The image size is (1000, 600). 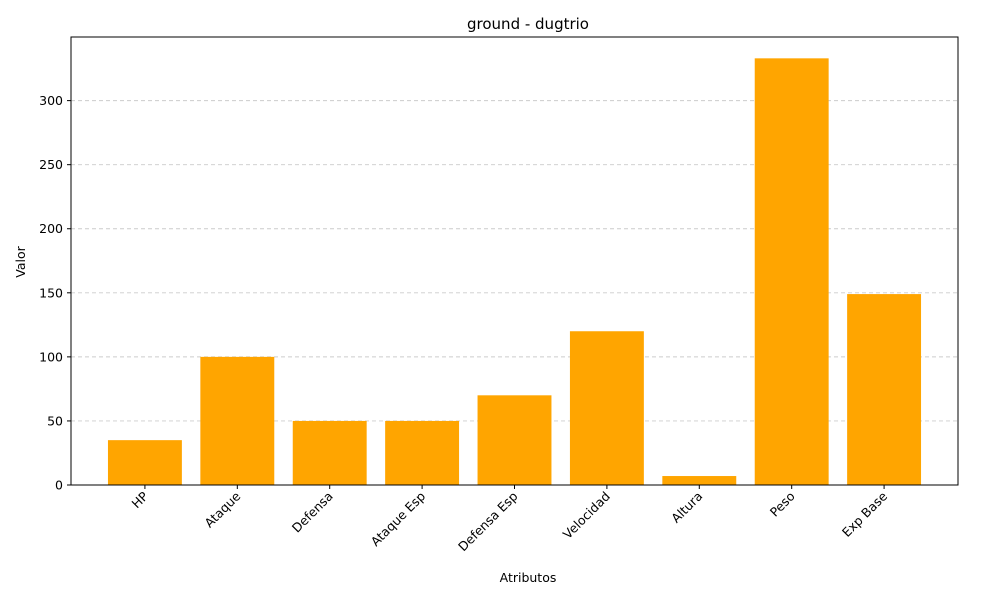 What do you see at coordinates (237, 420) in the screenshot?
I see `bar-ataque` at bounding box center [237, 420].